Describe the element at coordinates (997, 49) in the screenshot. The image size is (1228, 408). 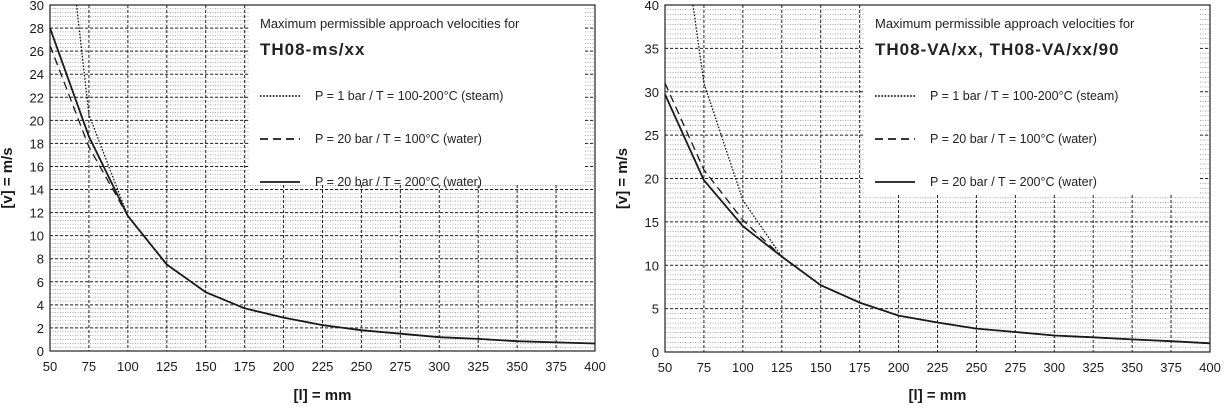
I see `chart-subtitle: TH08-VA/xx, TH08-VA/xx/90` at that location.